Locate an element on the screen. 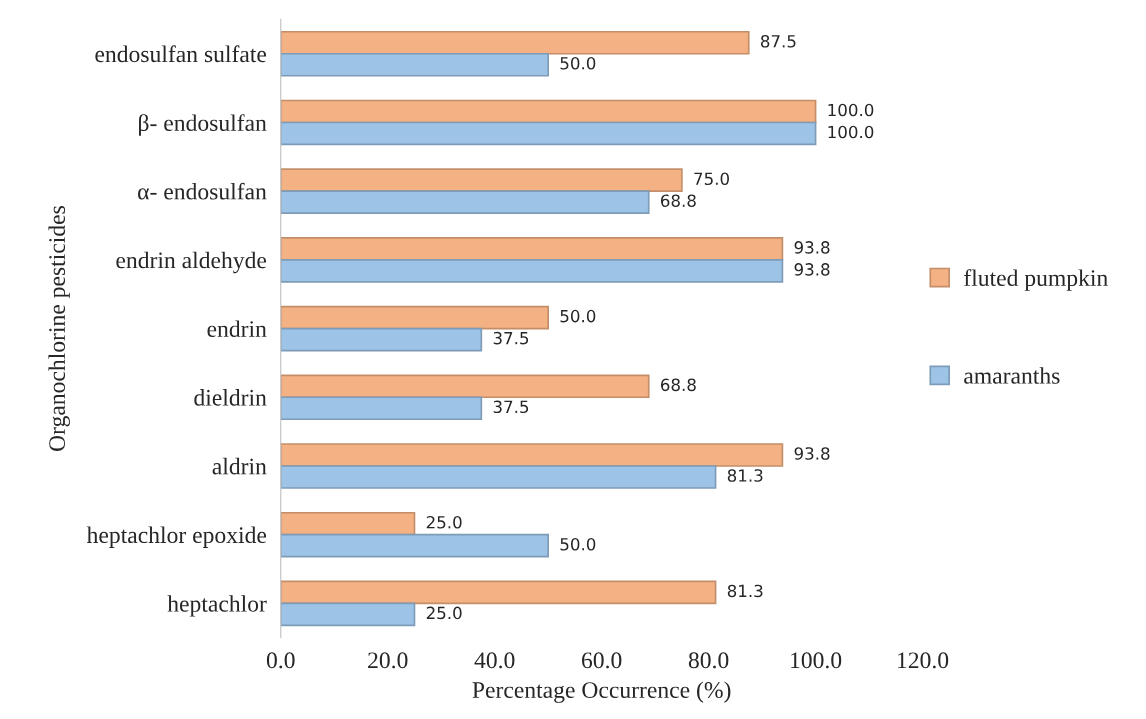 The width and height of the screenshot is (1146, 719). legend-label: fluted pumpkin is located at coordinates (1036, 280).